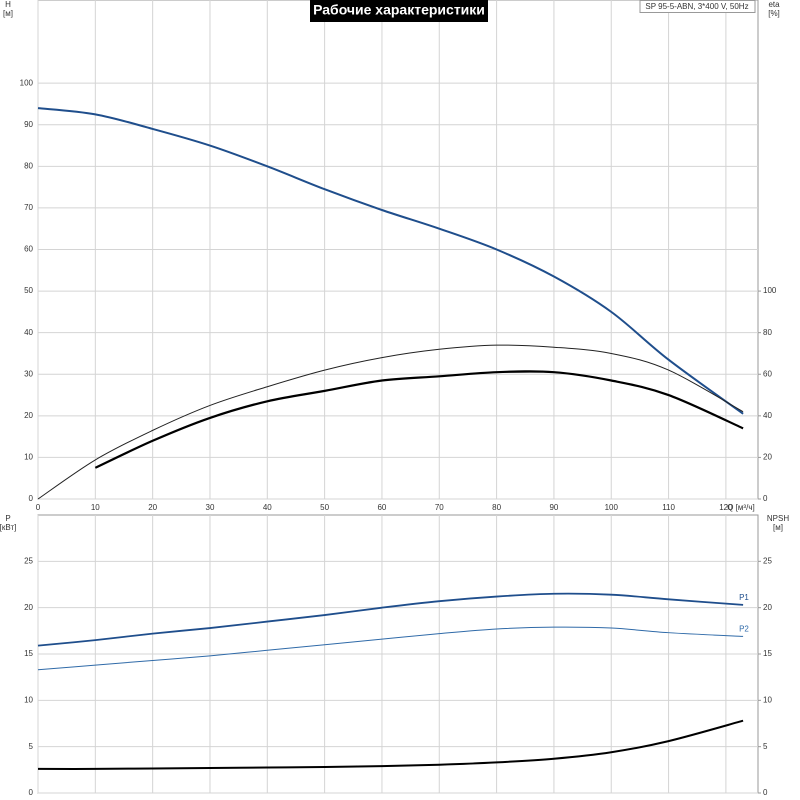 Image resolution: width=800 pixels, height=800 pixels. Describe the element at coordinates (28, 332) in the screenshot. I see `y-tick-label: 40` at that location.